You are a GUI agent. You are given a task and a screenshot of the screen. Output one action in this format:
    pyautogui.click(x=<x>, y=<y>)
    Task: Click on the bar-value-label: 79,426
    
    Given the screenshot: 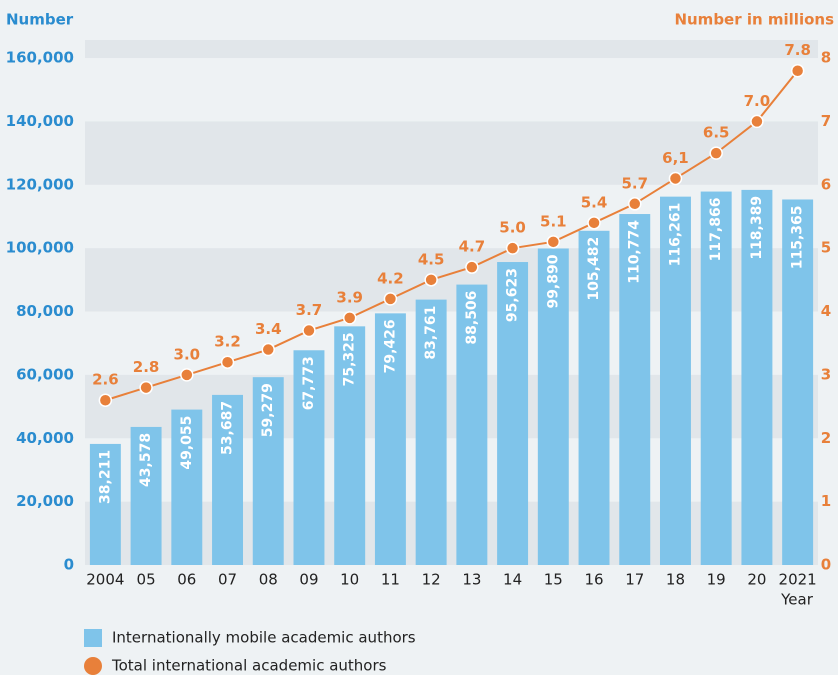 What is the action you would take?
    pyautogui.click(x=390, y=346)
    